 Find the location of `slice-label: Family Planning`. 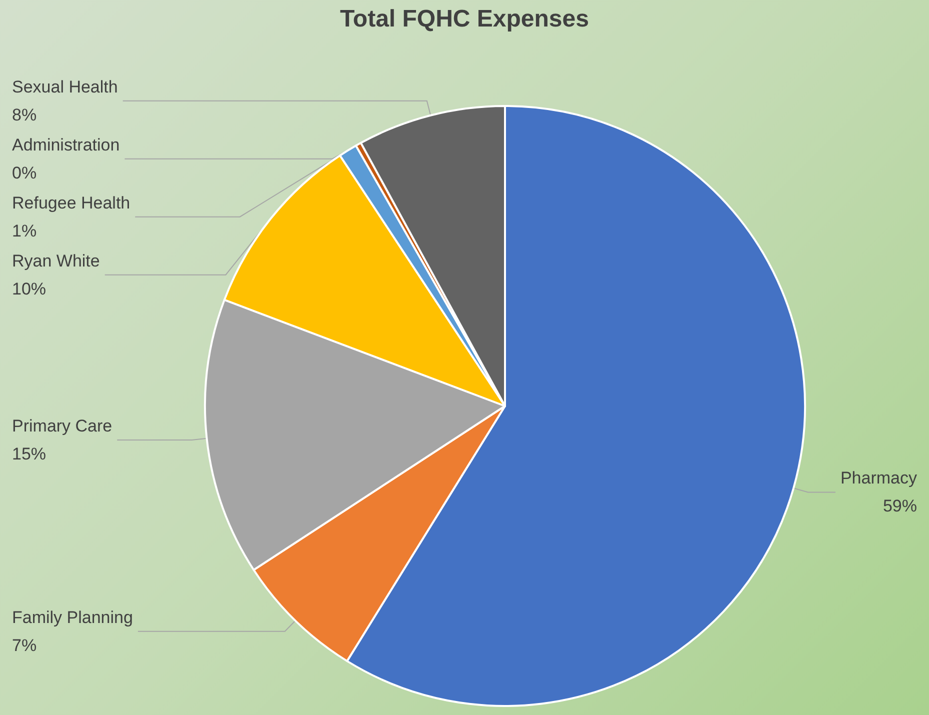

slice-label: Family Planning is located at coordinates (72, 617).